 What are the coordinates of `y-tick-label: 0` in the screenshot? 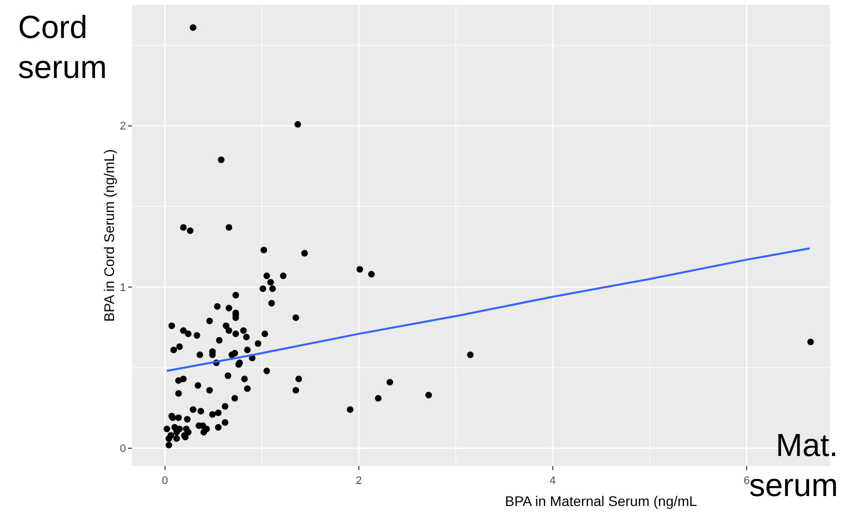 It's located at (123, 449).